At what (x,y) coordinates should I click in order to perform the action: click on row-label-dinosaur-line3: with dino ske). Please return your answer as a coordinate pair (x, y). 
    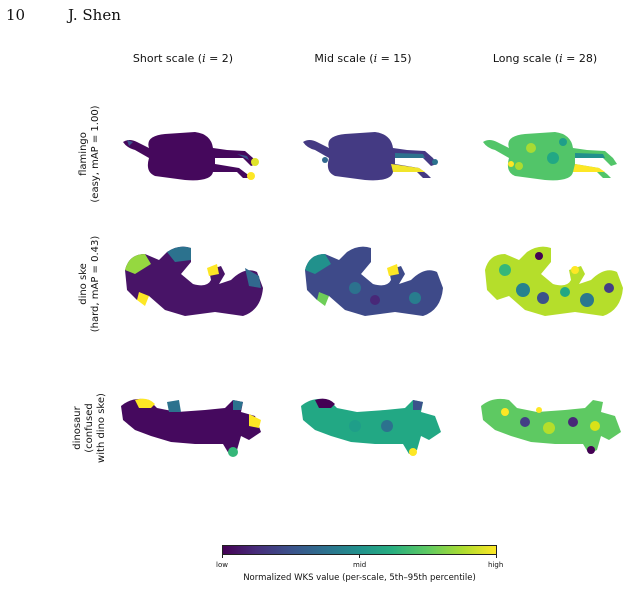
    Looking at the image, I should click on (101, 428).